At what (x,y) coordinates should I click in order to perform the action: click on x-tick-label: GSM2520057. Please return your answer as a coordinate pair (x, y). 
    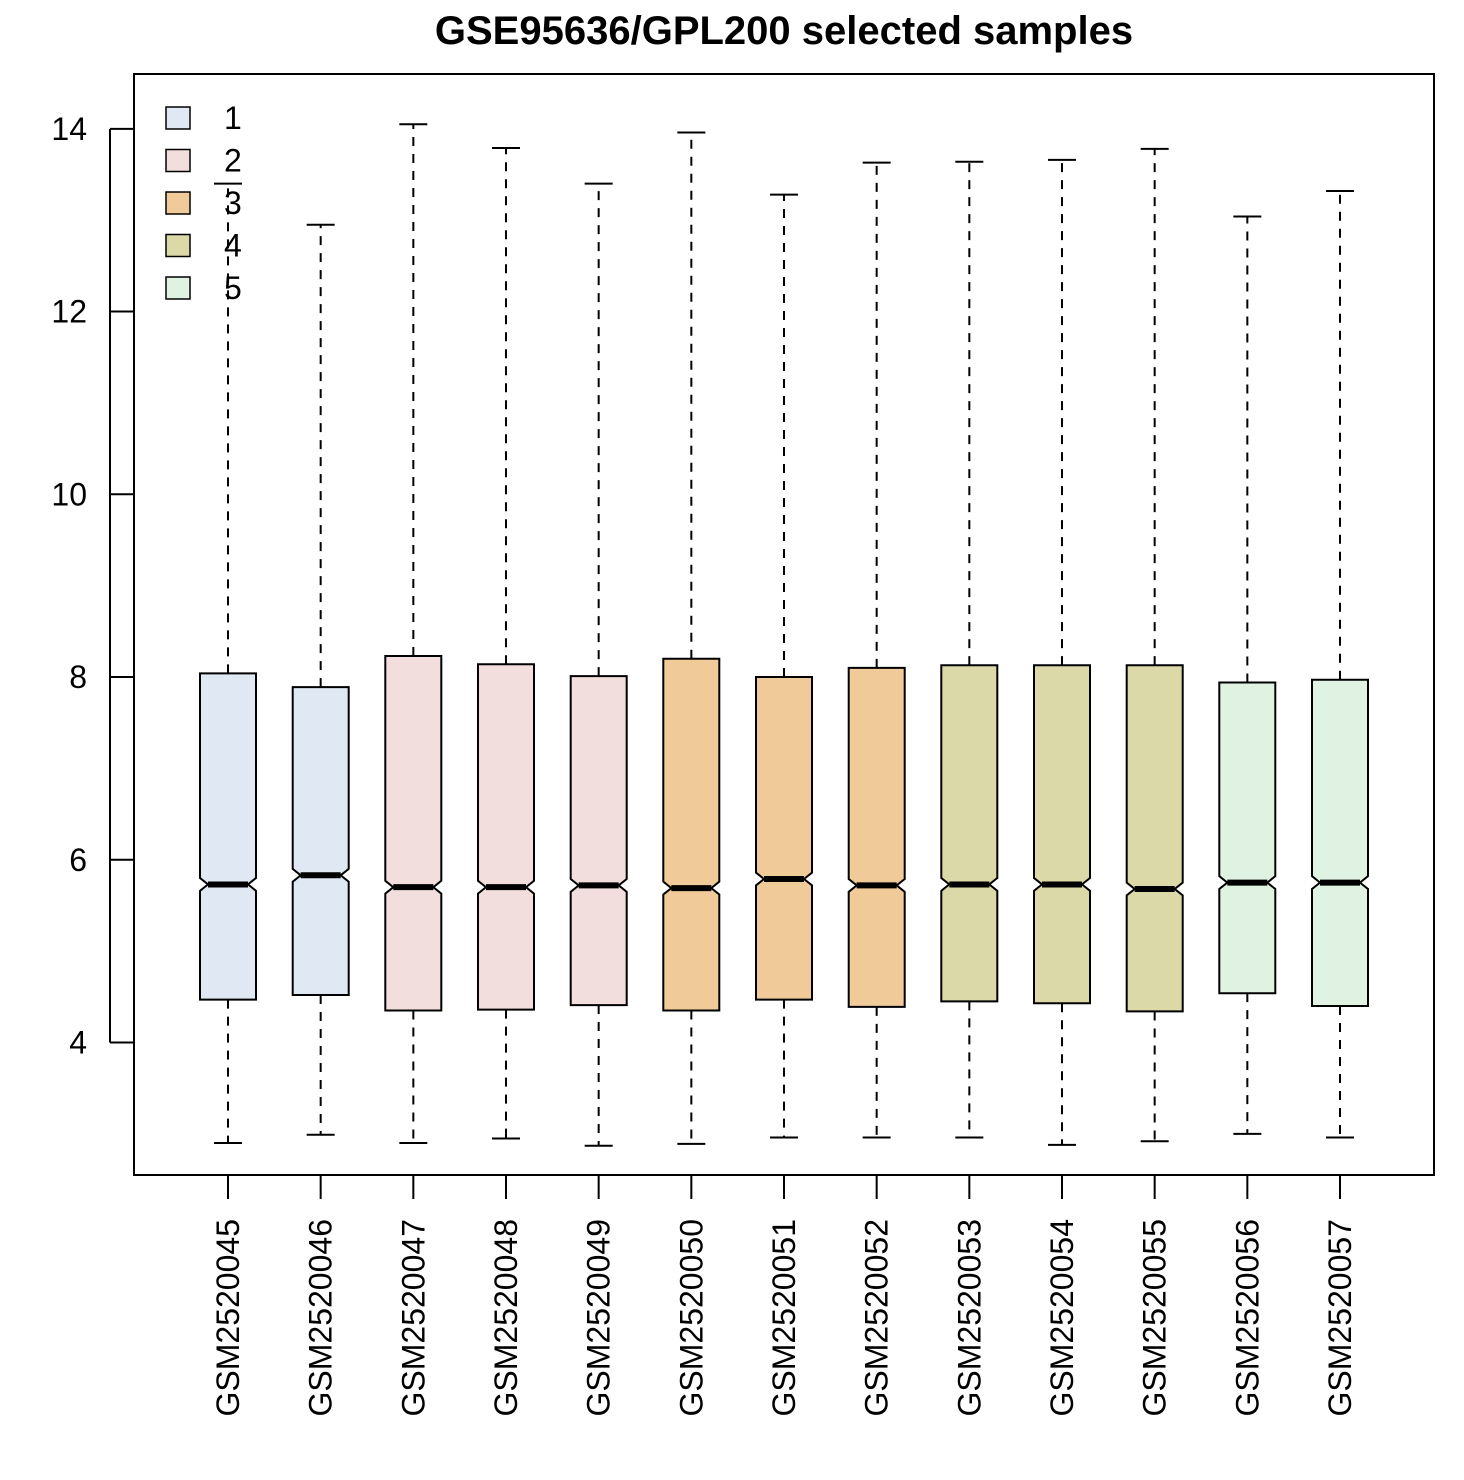
    Looking at the image, I should click on (1340, 1317).